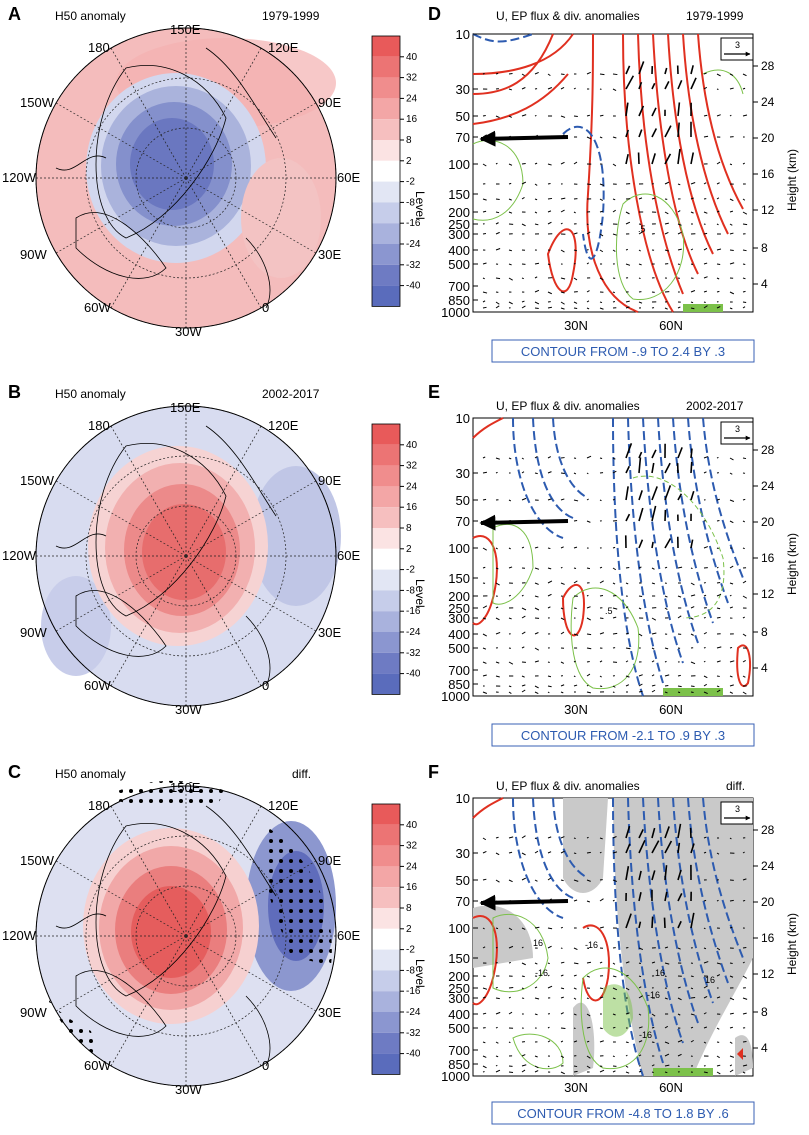 The width and height of the screenshot is (809, 1135). Describe the element at coordinates (459, 648) in the screenshot. I see `pressure-tick: 500` at that location.